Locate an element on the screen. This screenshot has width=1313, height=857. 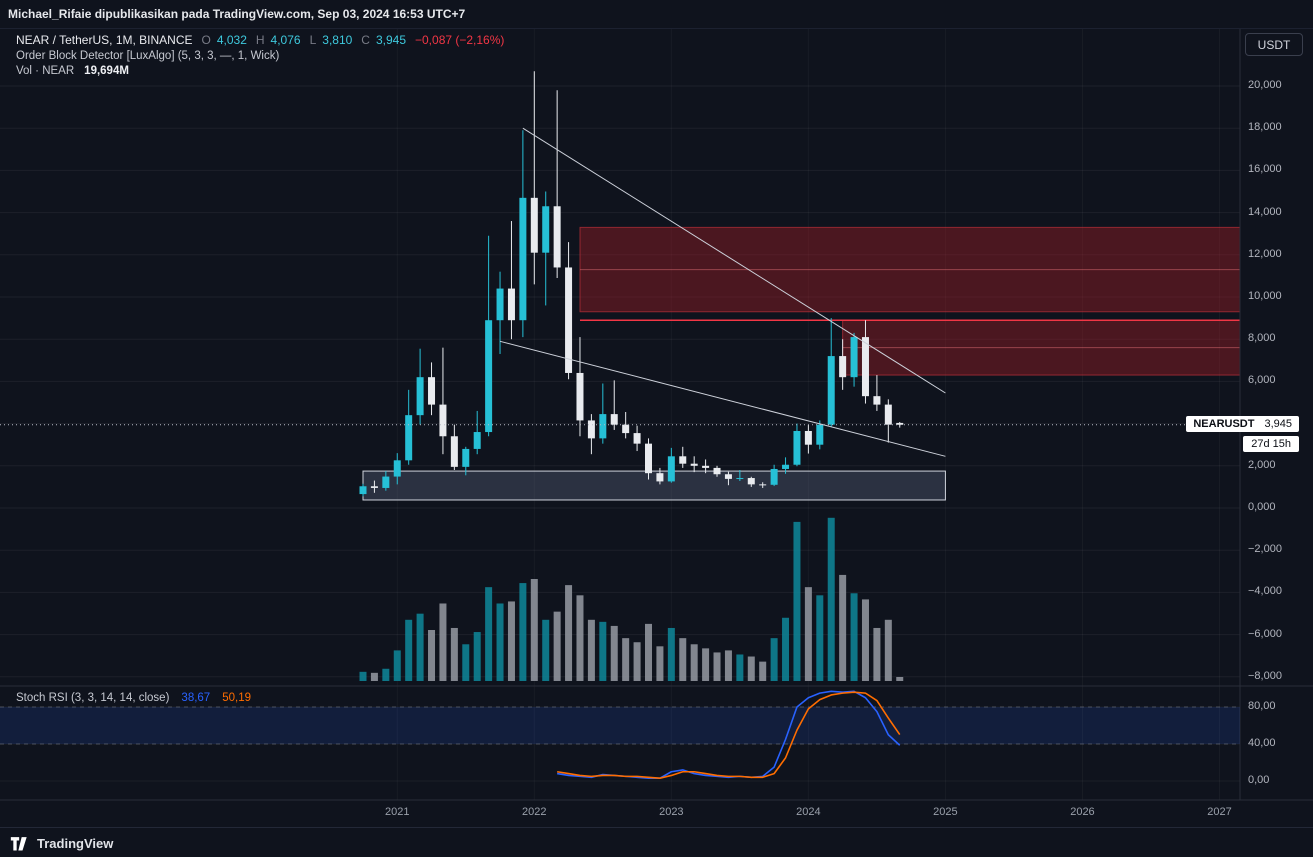
footer-bar: TradingView is located at coordinates (656, 842).